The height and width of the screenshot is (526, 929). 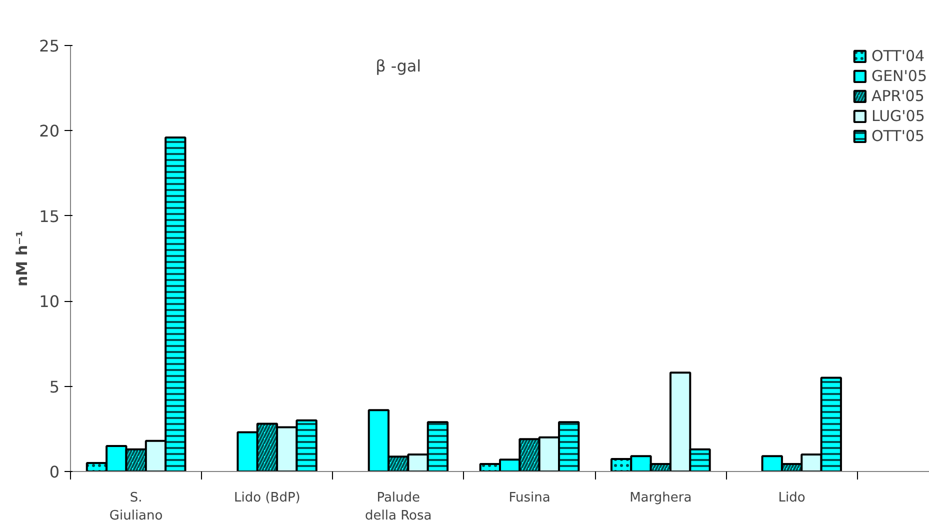 I want to click on legend-label: LUG'05, so click(x=898, y=116).